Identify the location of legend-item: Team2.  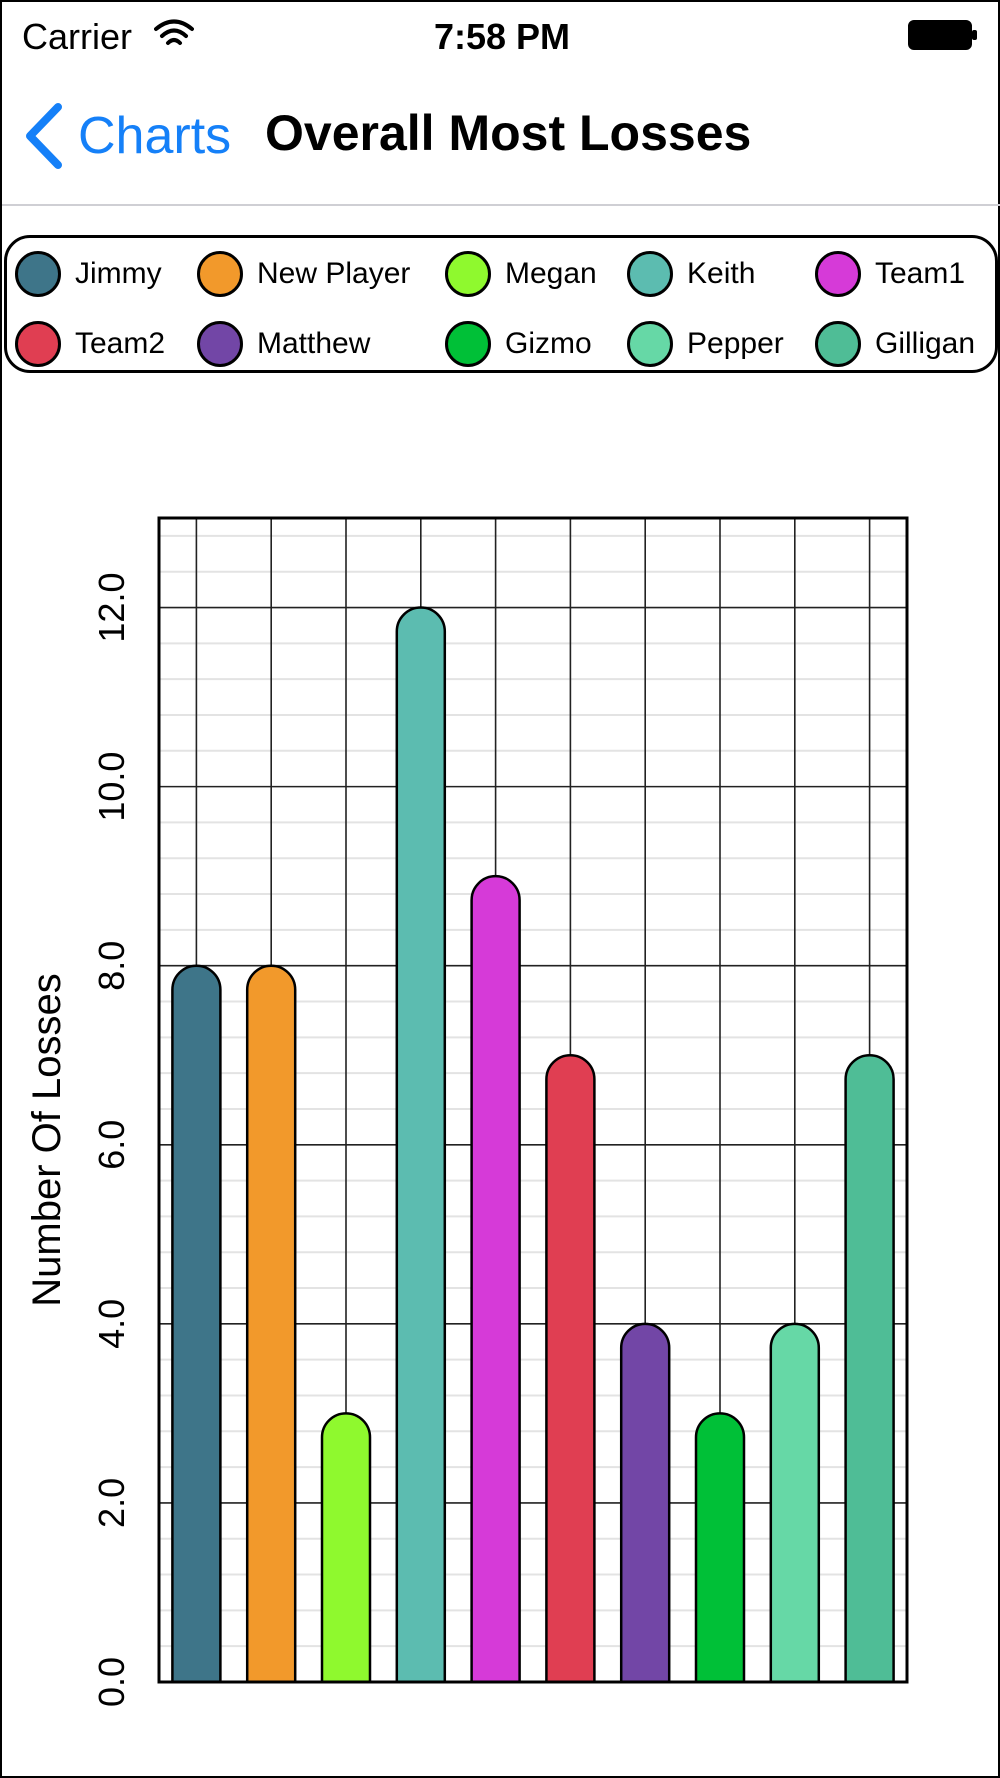
(90, 344).